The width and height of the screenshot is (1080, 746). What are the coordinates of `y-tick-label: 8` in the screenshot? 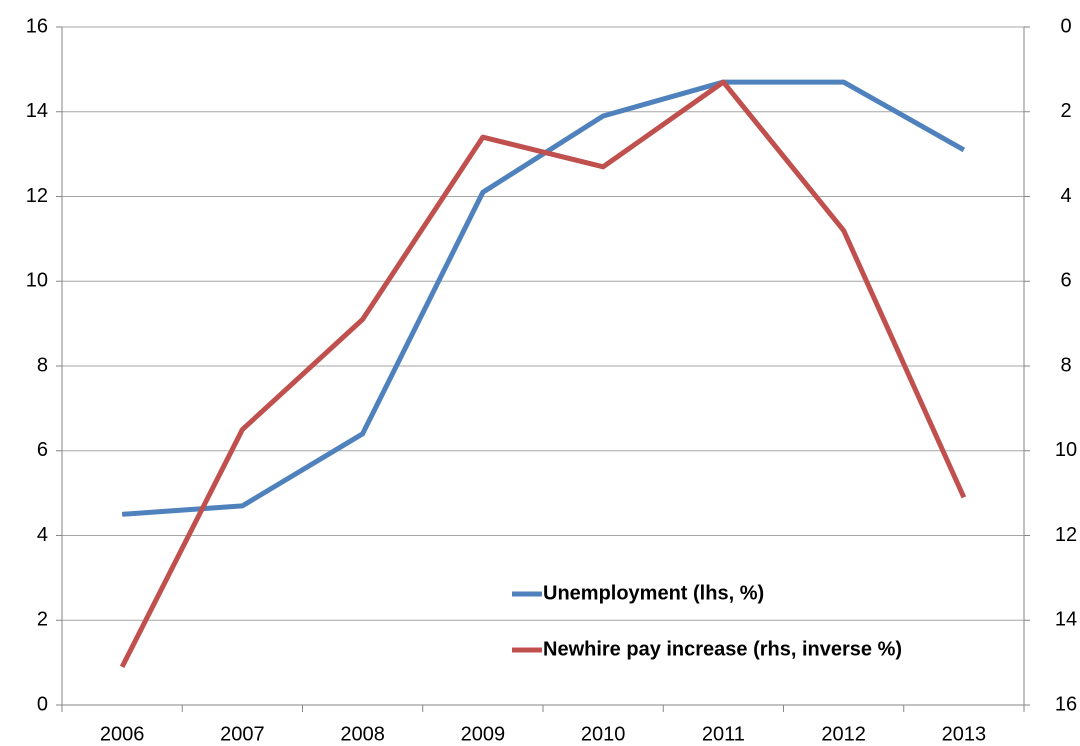 It's located at (42, 365).